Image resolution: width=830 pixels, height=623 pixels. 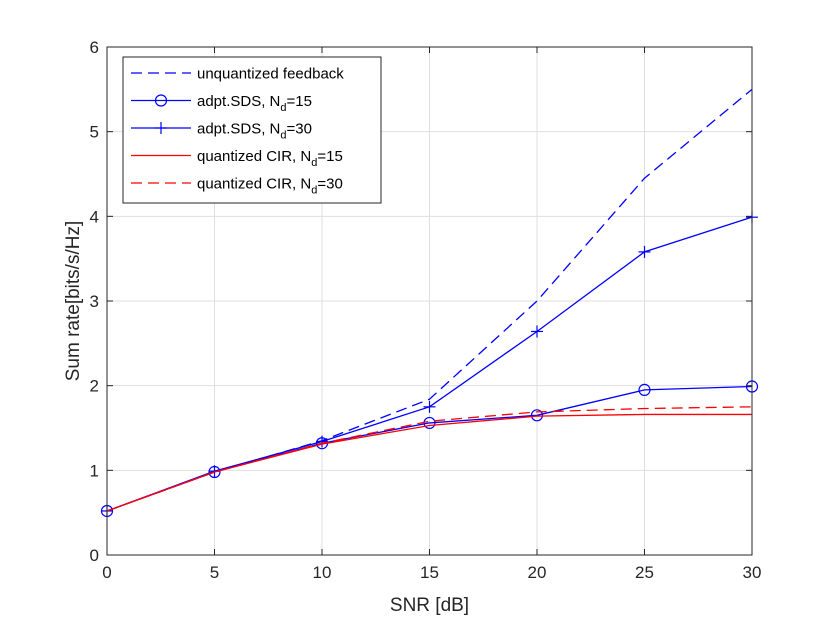 What do you see at coordinates (94, 555) in the screenshot?
I see `y-tick-label: 0` at bounding box center [94, 555].